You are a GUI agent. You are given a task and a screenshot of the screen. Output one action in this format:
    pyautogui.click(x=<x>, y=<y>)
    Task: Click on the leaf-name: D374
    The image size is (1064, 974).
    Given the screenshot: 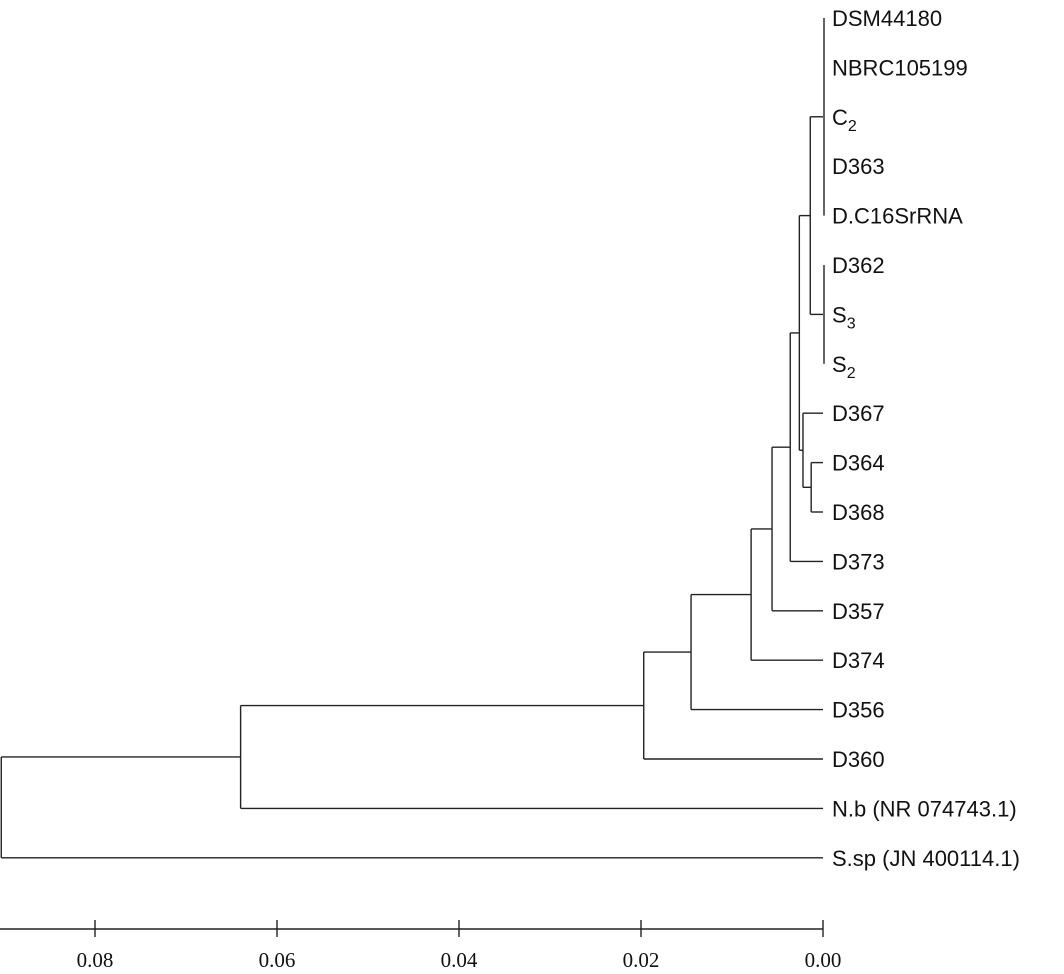 What is the action you would take?
    pyautogui.click(x=858, y=660)
    